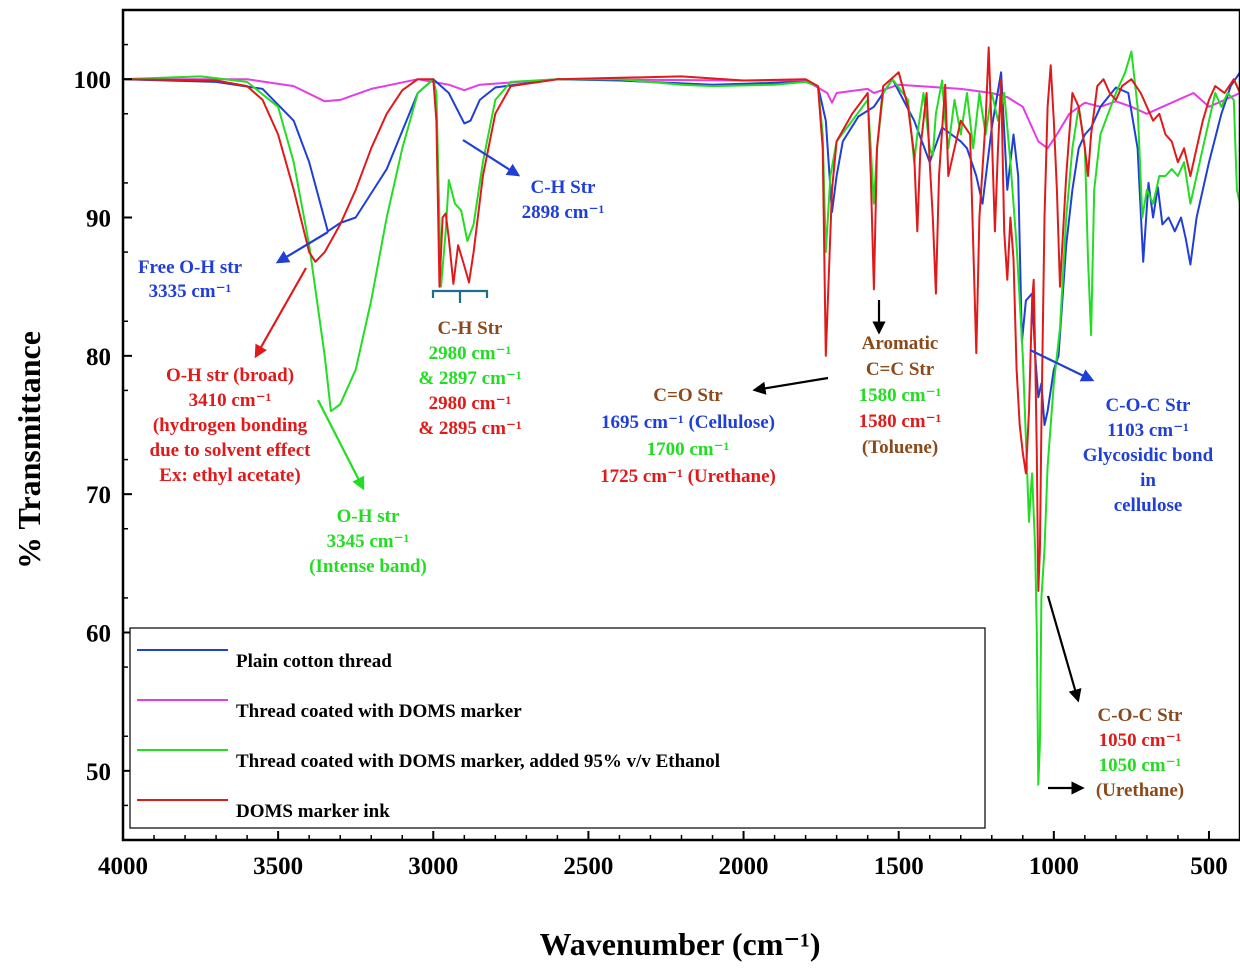  What do you see at coordinates (93, 80) in the screenshot?
I see `y-tick-label: 100` at bounding box center [93, 80].